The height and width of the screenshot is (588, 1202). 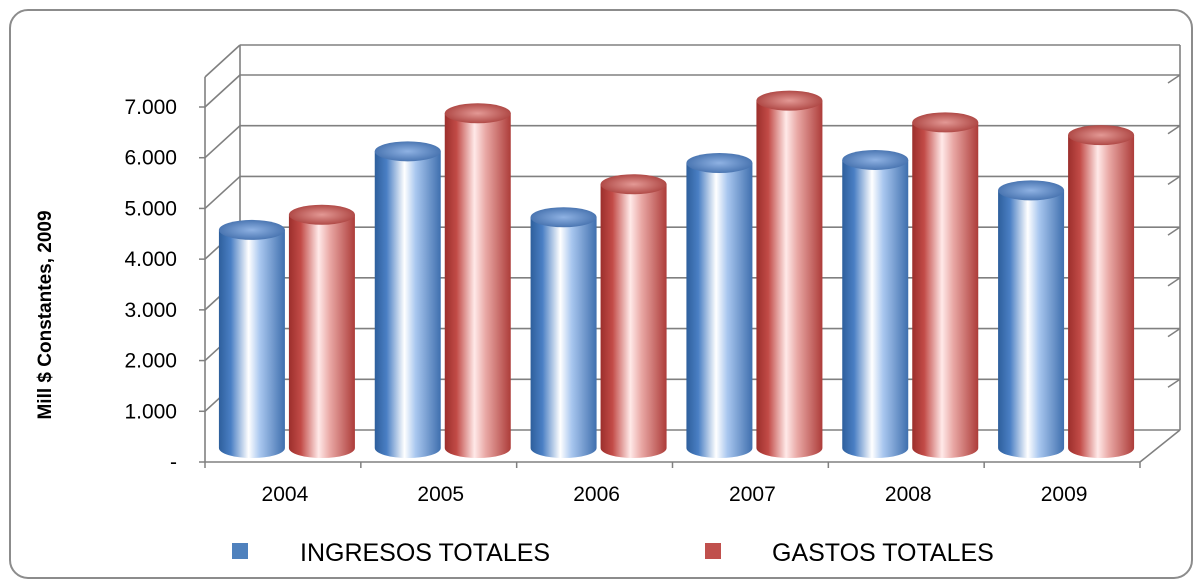 I want to click on y-tick-label: 4.000, so click(x=150, y=259).